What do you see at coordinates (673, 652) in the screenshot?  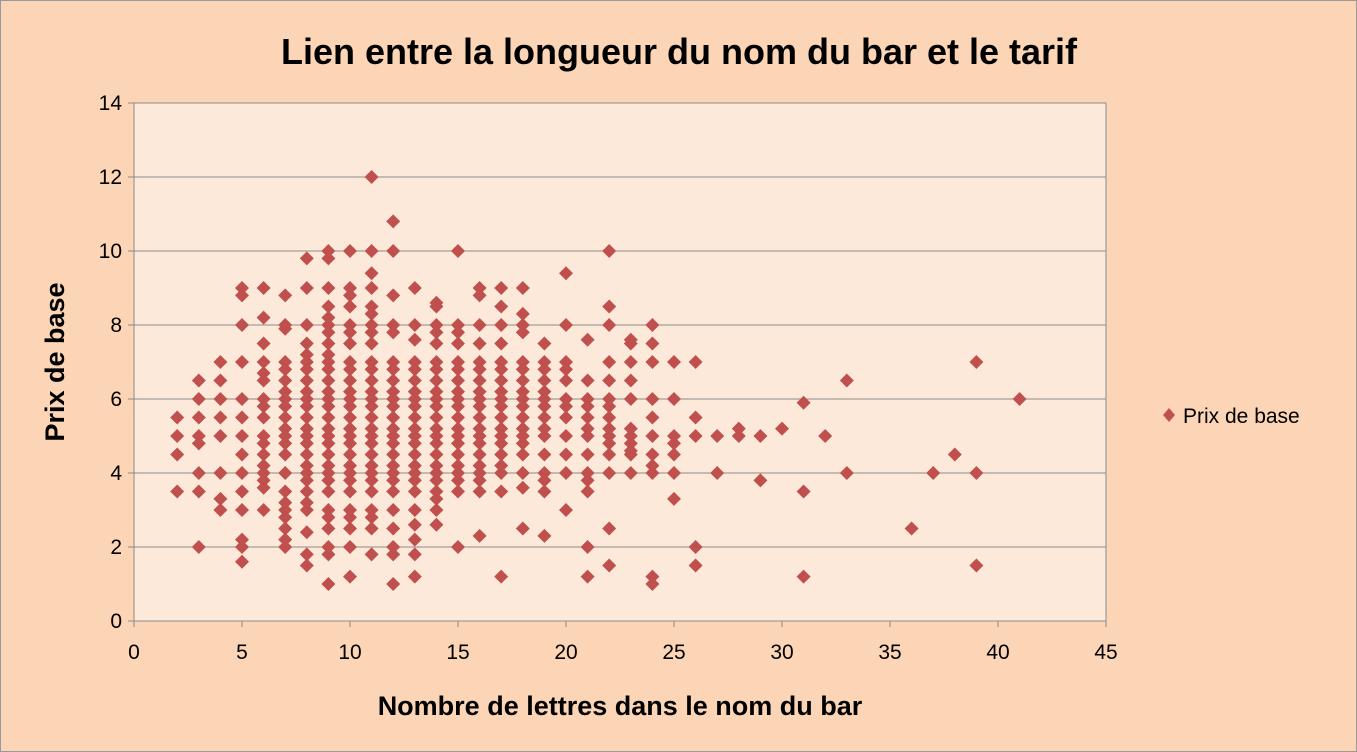 I see `x-tick-label: 25` at bounding box center [673, 652].